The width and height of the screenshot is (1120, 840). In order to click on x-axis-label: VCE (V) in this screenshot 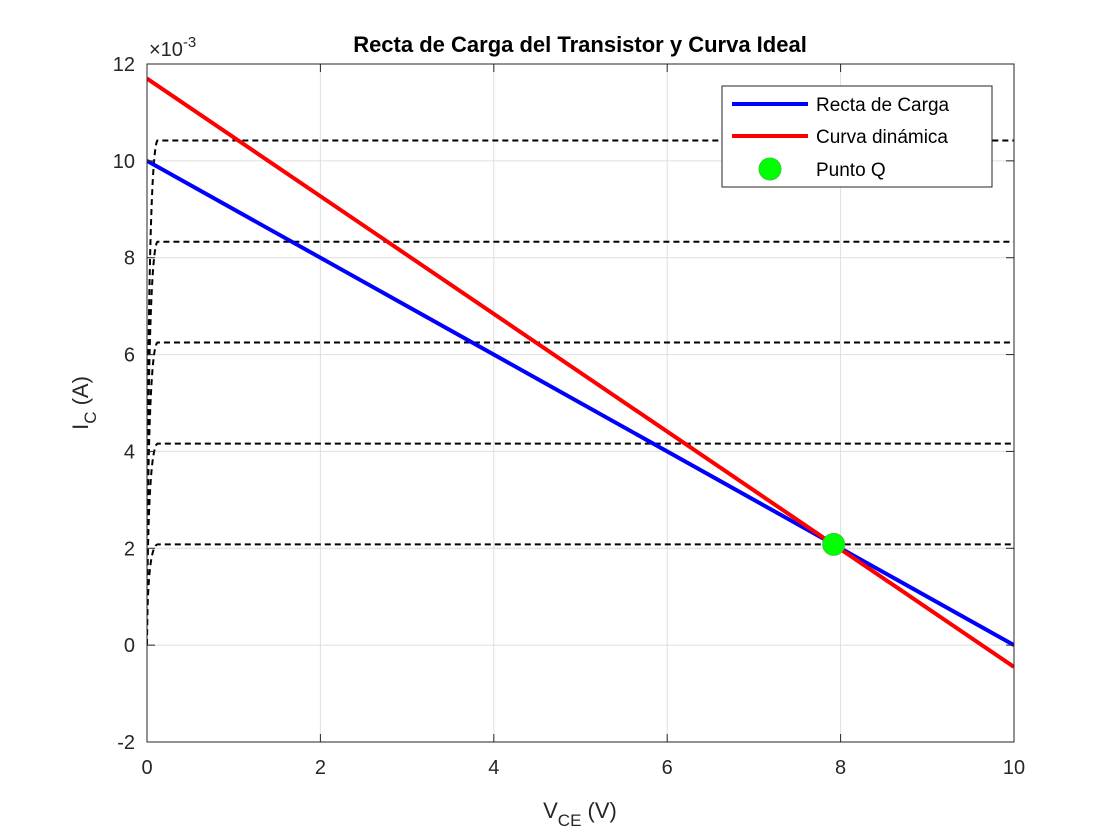, I will do `click(580, 814)`.